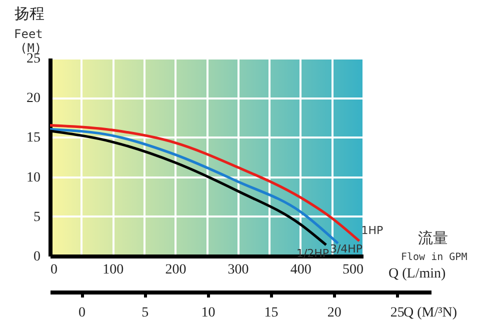 This screenshot has width=500, height=323. Describe the element at coordinates (334, 313) in the screenshot. I see `x2-tick-label: 20` at that location.